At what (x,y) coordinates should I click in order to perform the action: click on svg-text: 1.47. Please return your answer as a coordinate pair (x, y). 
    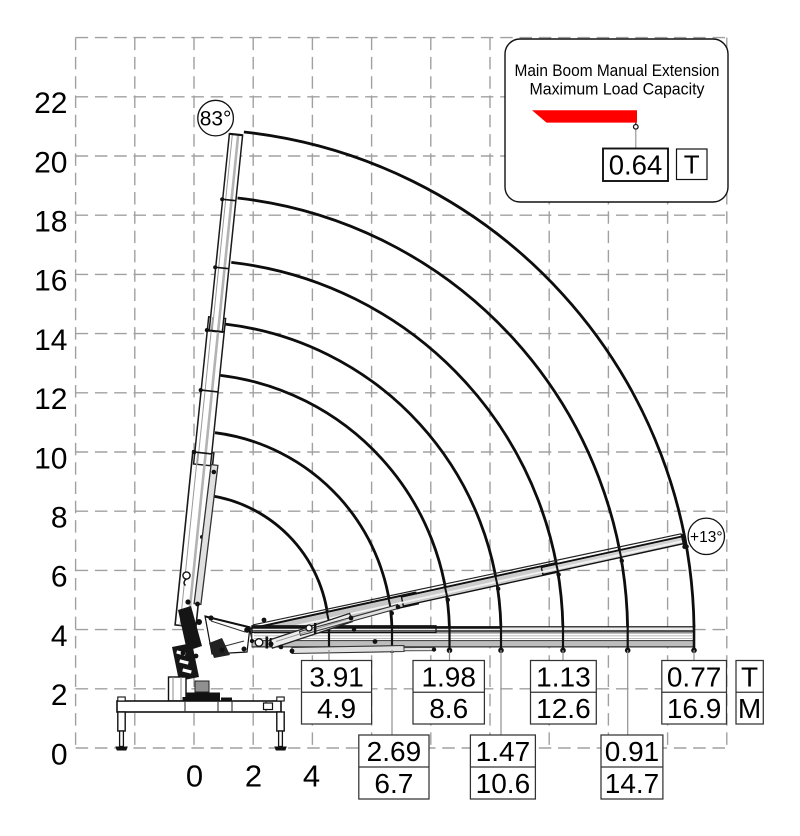
    Looking at the image, I should click on (503, 751).